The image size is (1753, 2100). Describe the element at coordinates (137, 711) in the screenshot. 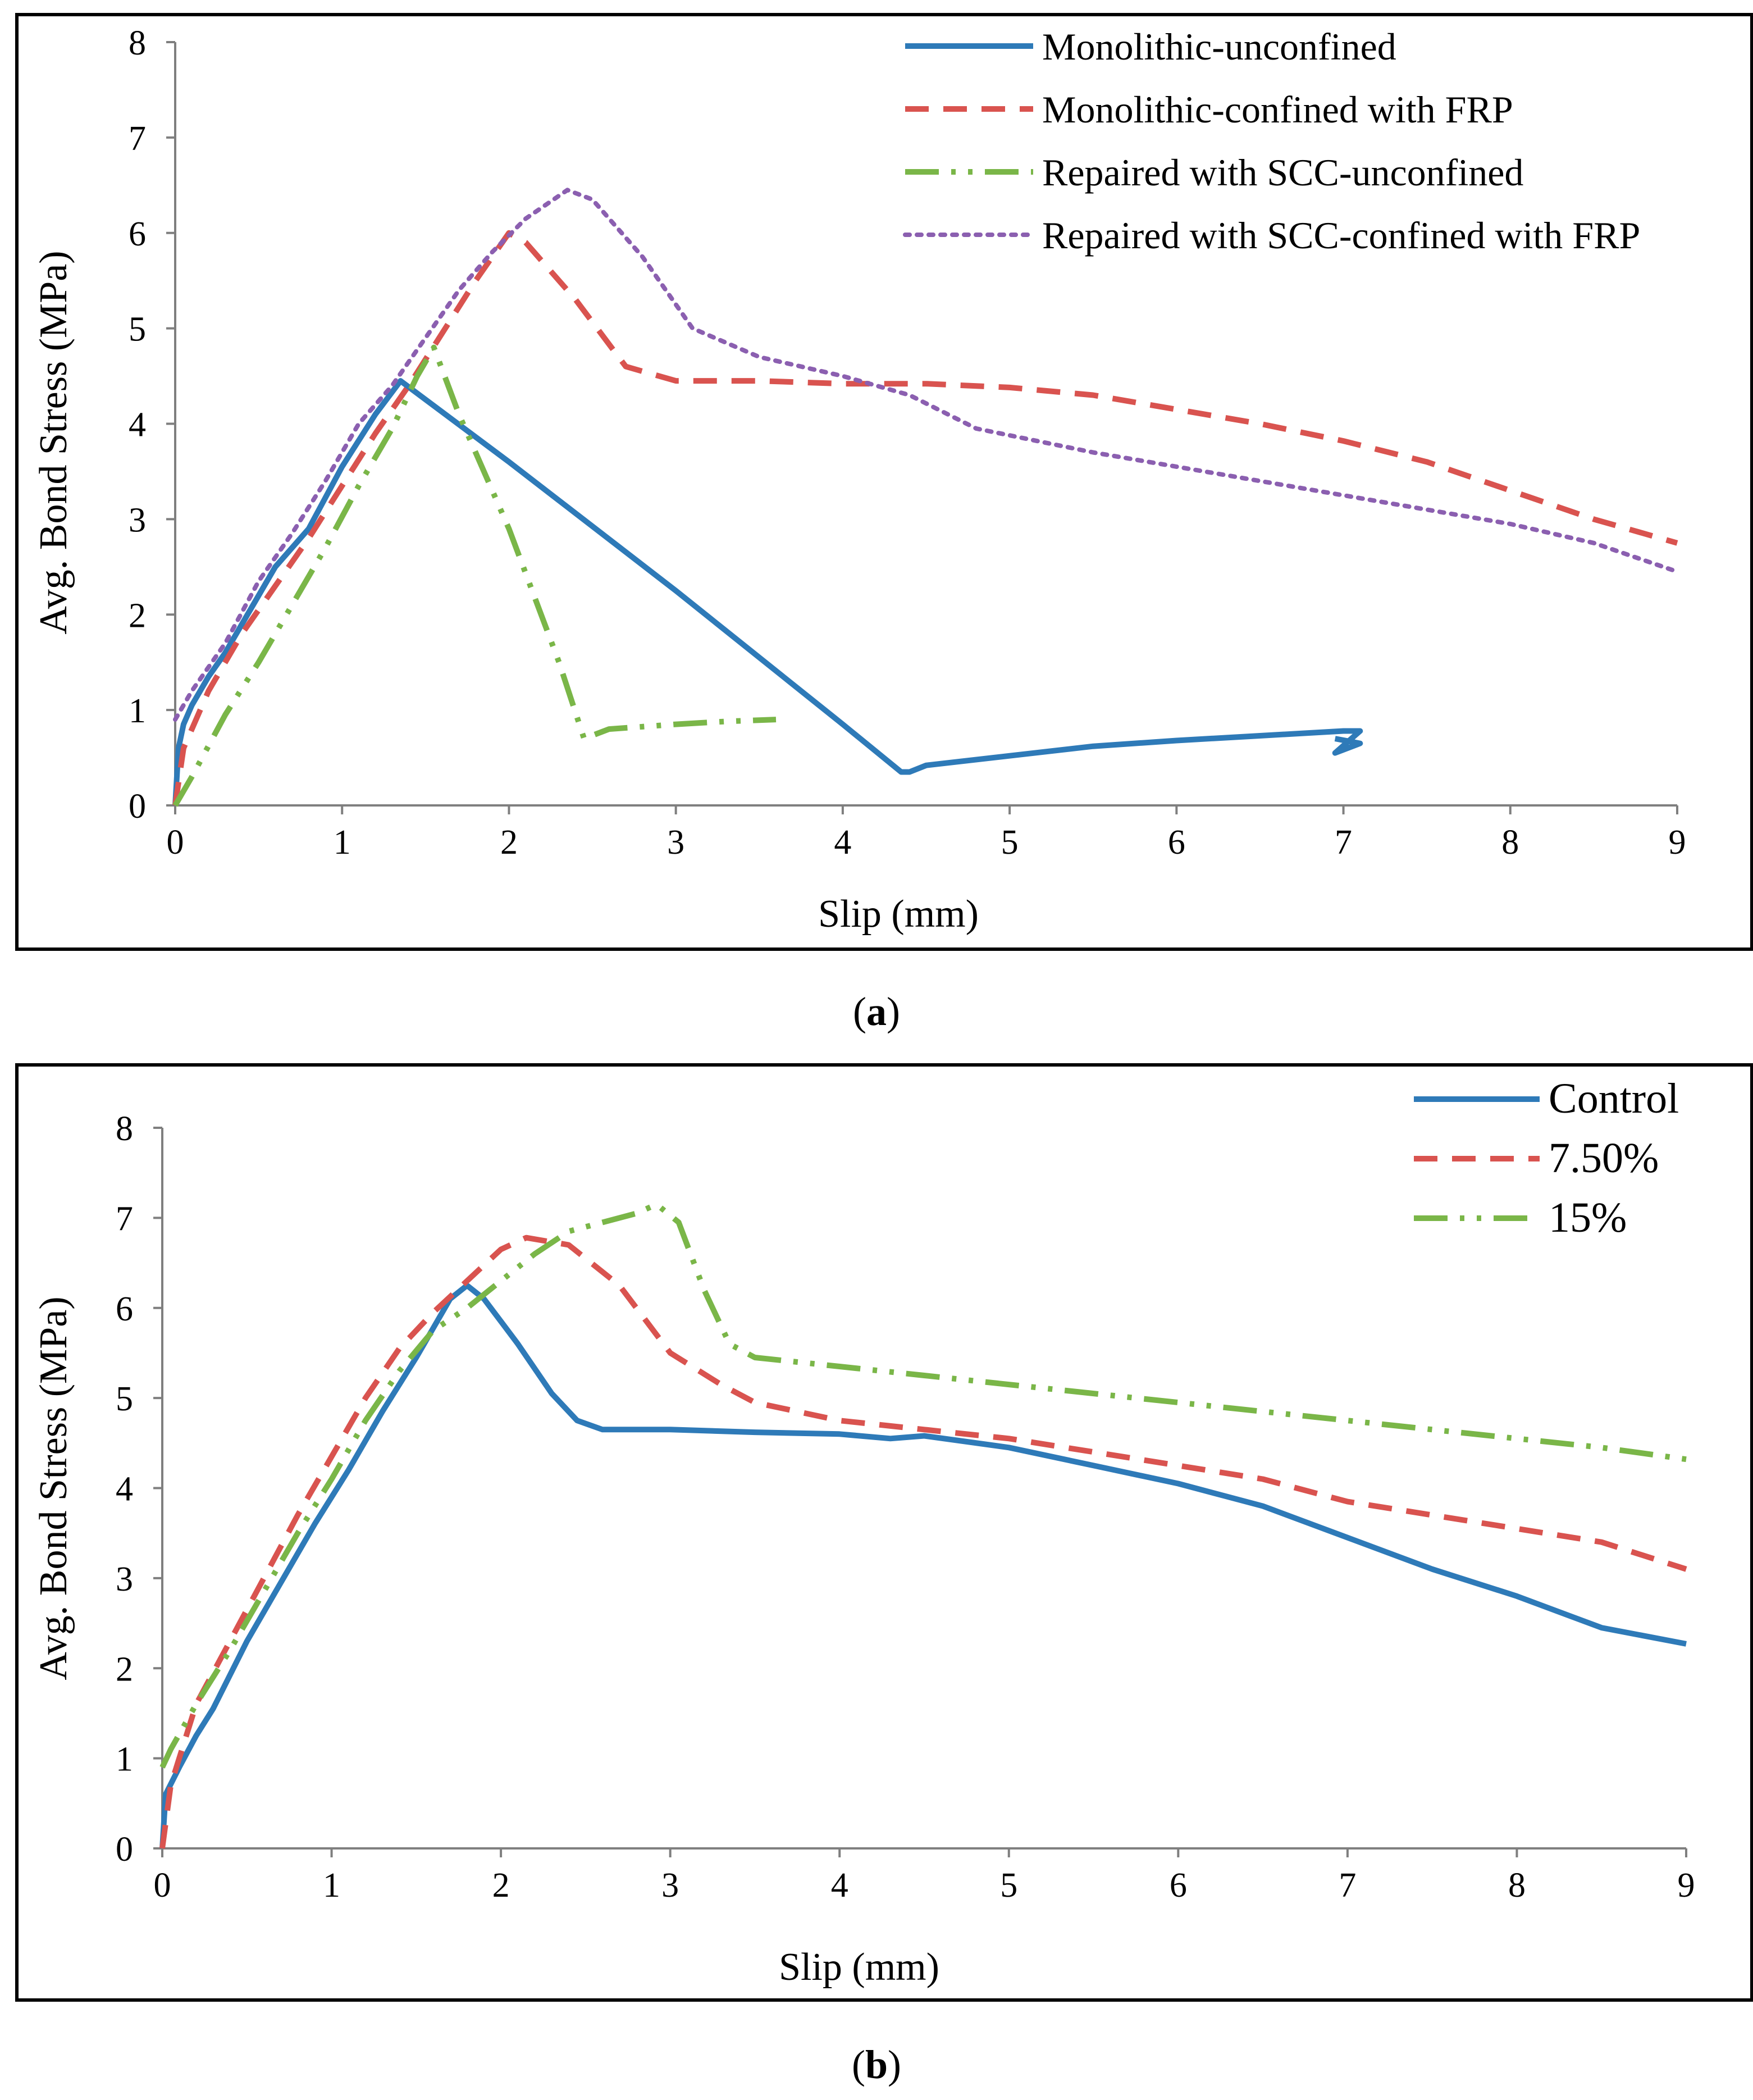

I see `chart-a-y-tick-label: 1` at that location.